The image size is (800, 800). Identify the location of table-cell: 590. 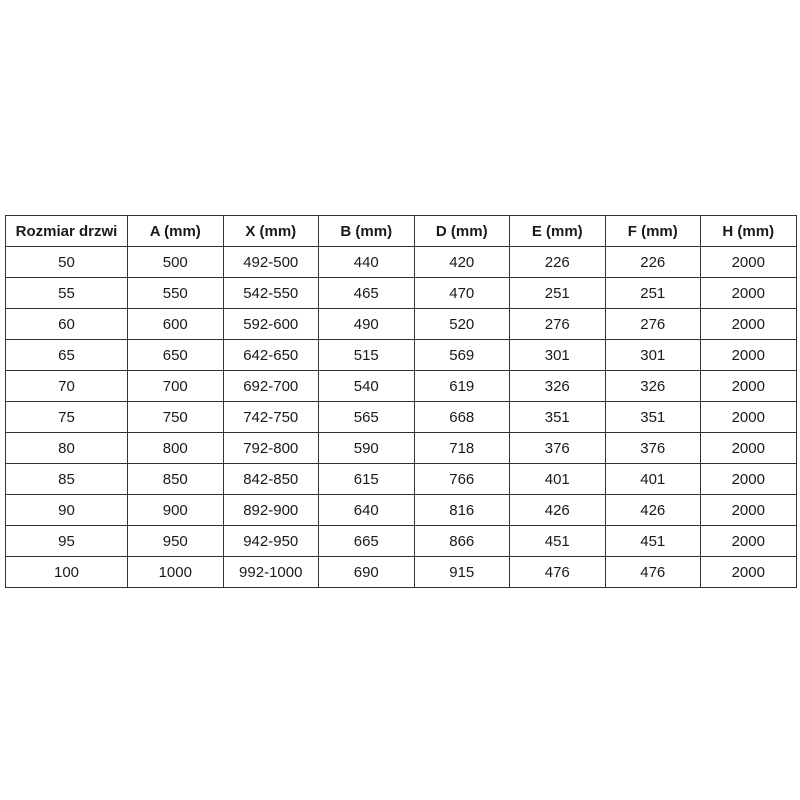
(366, 448).